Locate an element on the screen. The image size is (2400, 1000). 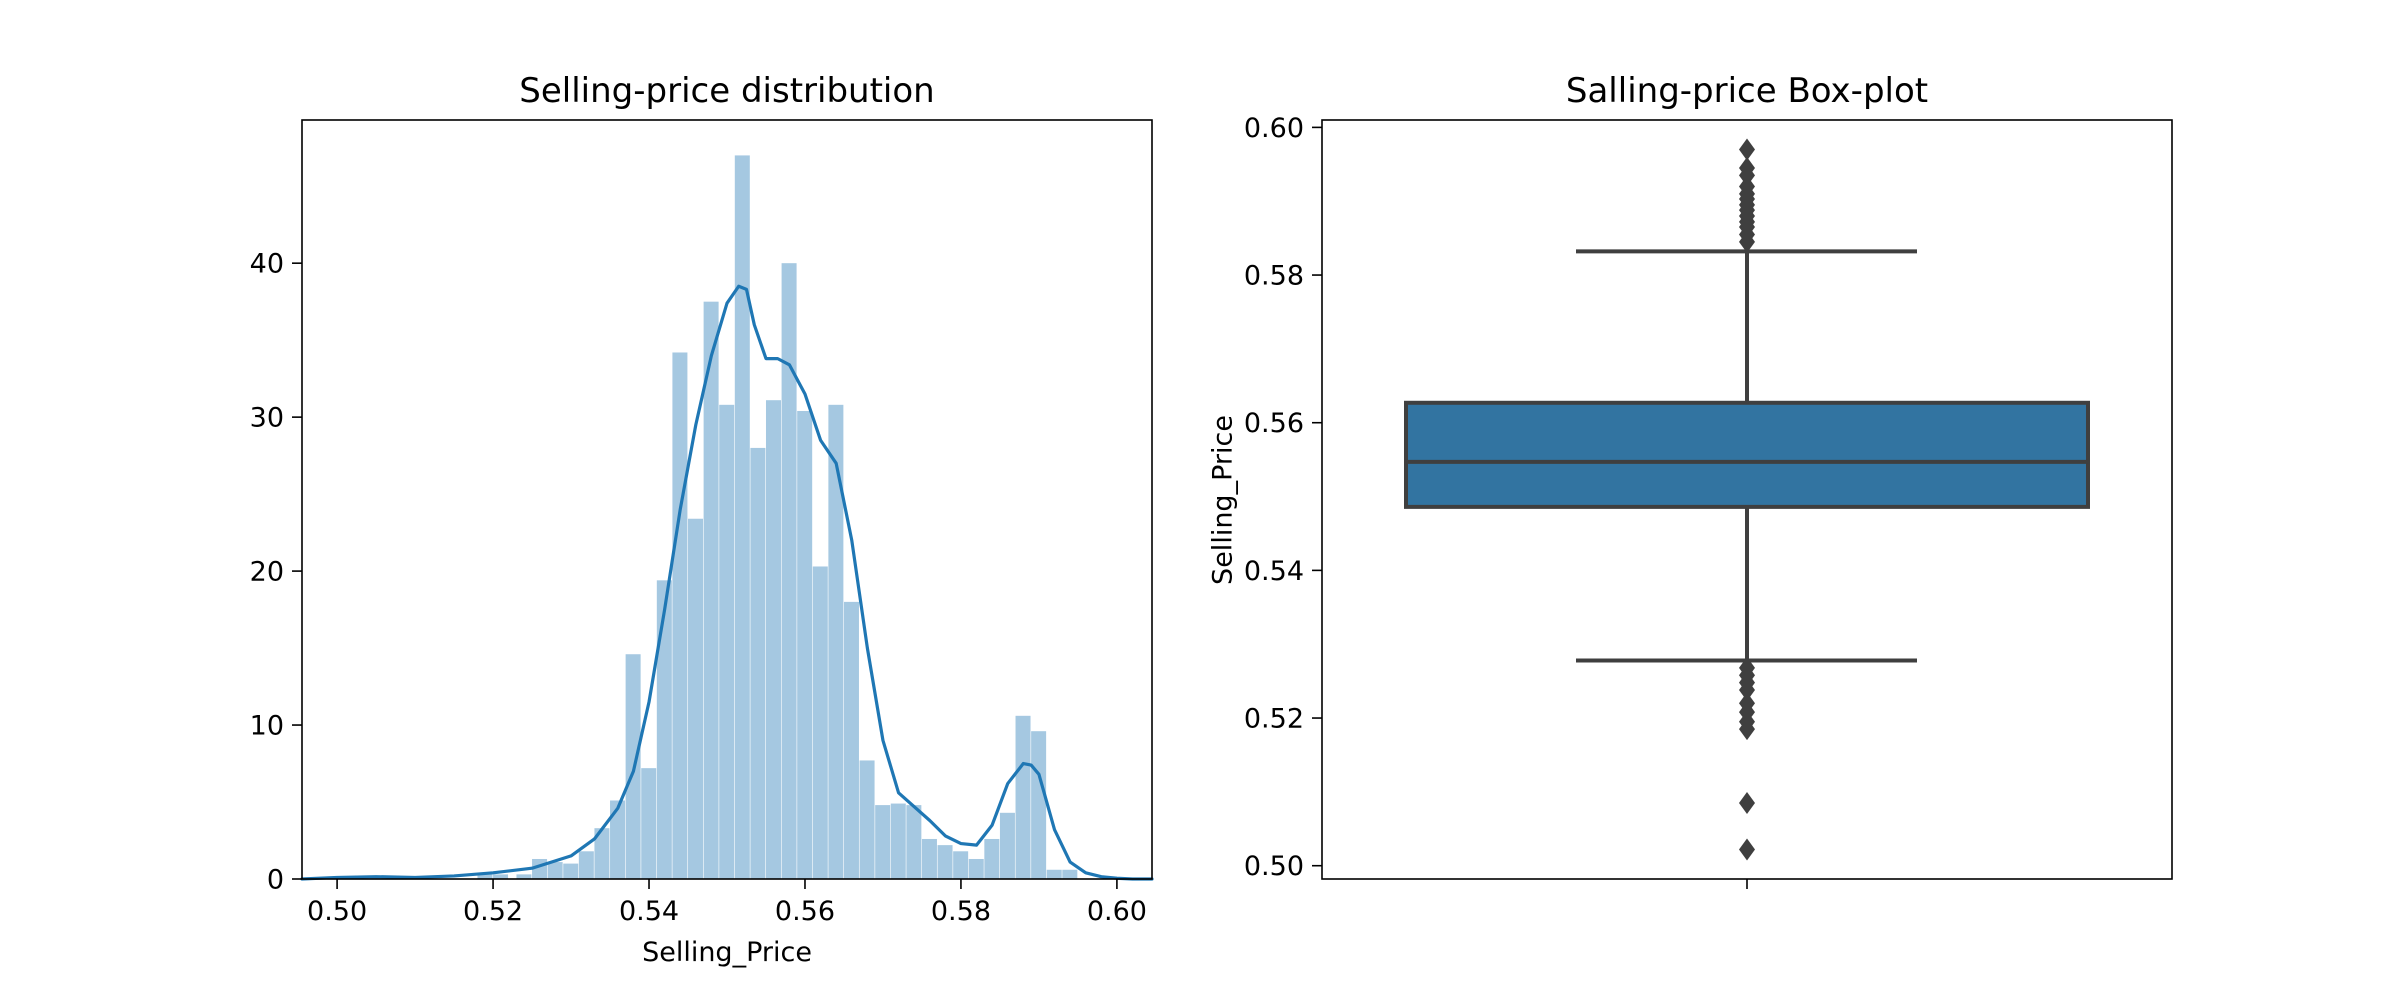
histogram-y-ticks: 0 10 20 30 40 is located at coordinates (276, 572).